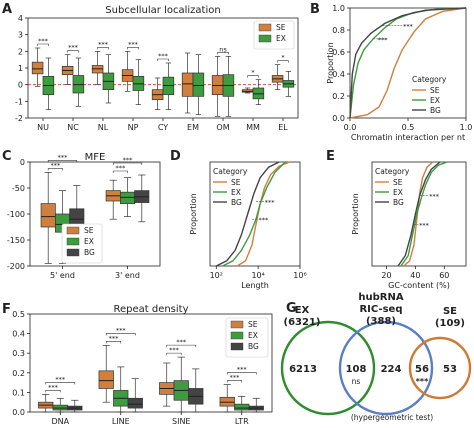  What do you see at coordinates (135, 403) in the screenshot?
I see `box-bg-box` at bounding box center [135, 403].